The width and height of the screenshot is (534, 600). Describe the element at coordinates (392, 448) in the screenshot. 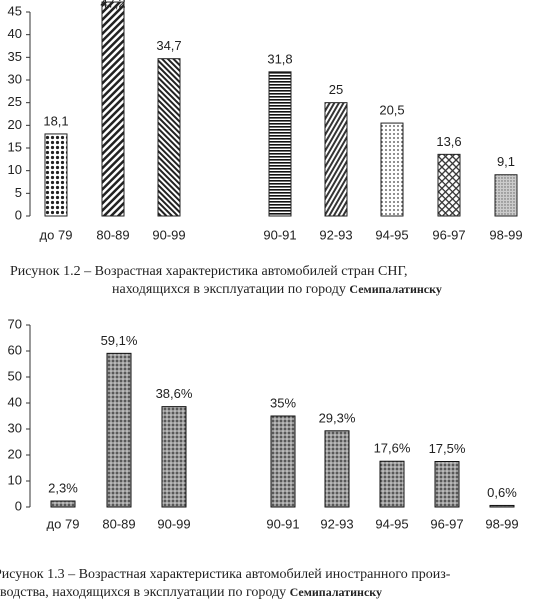

I see `value-label: 17,6%` at that location.